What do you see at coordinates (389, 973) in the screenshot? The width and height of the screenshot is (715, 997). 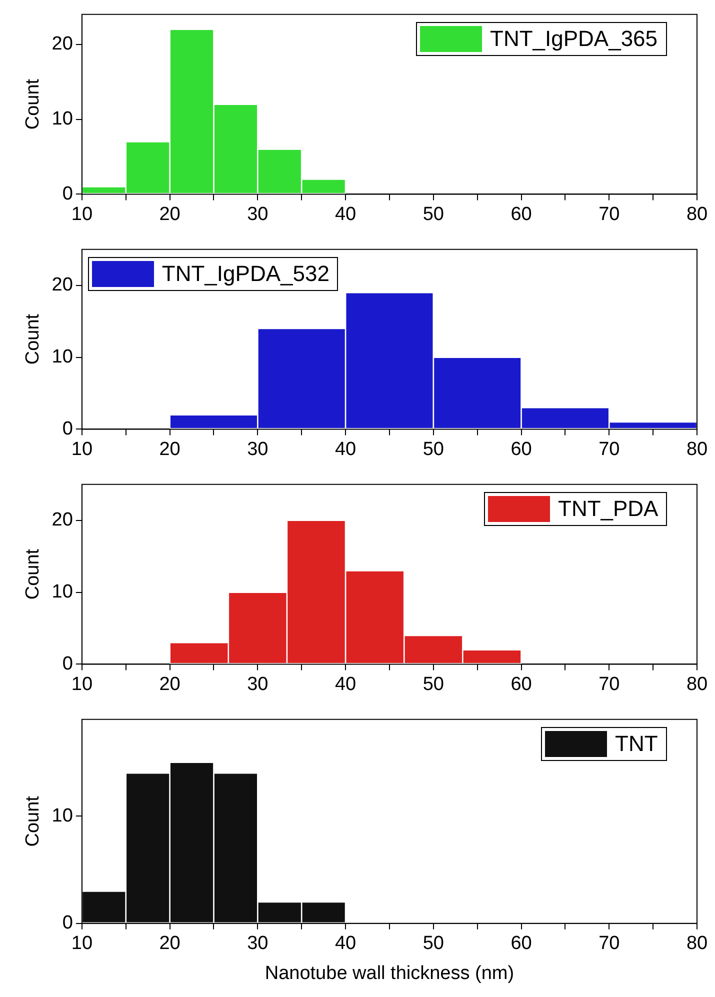 I see `x-axis-title: Nanotube wall thickness (nm)` at bounding box center [389, 973].